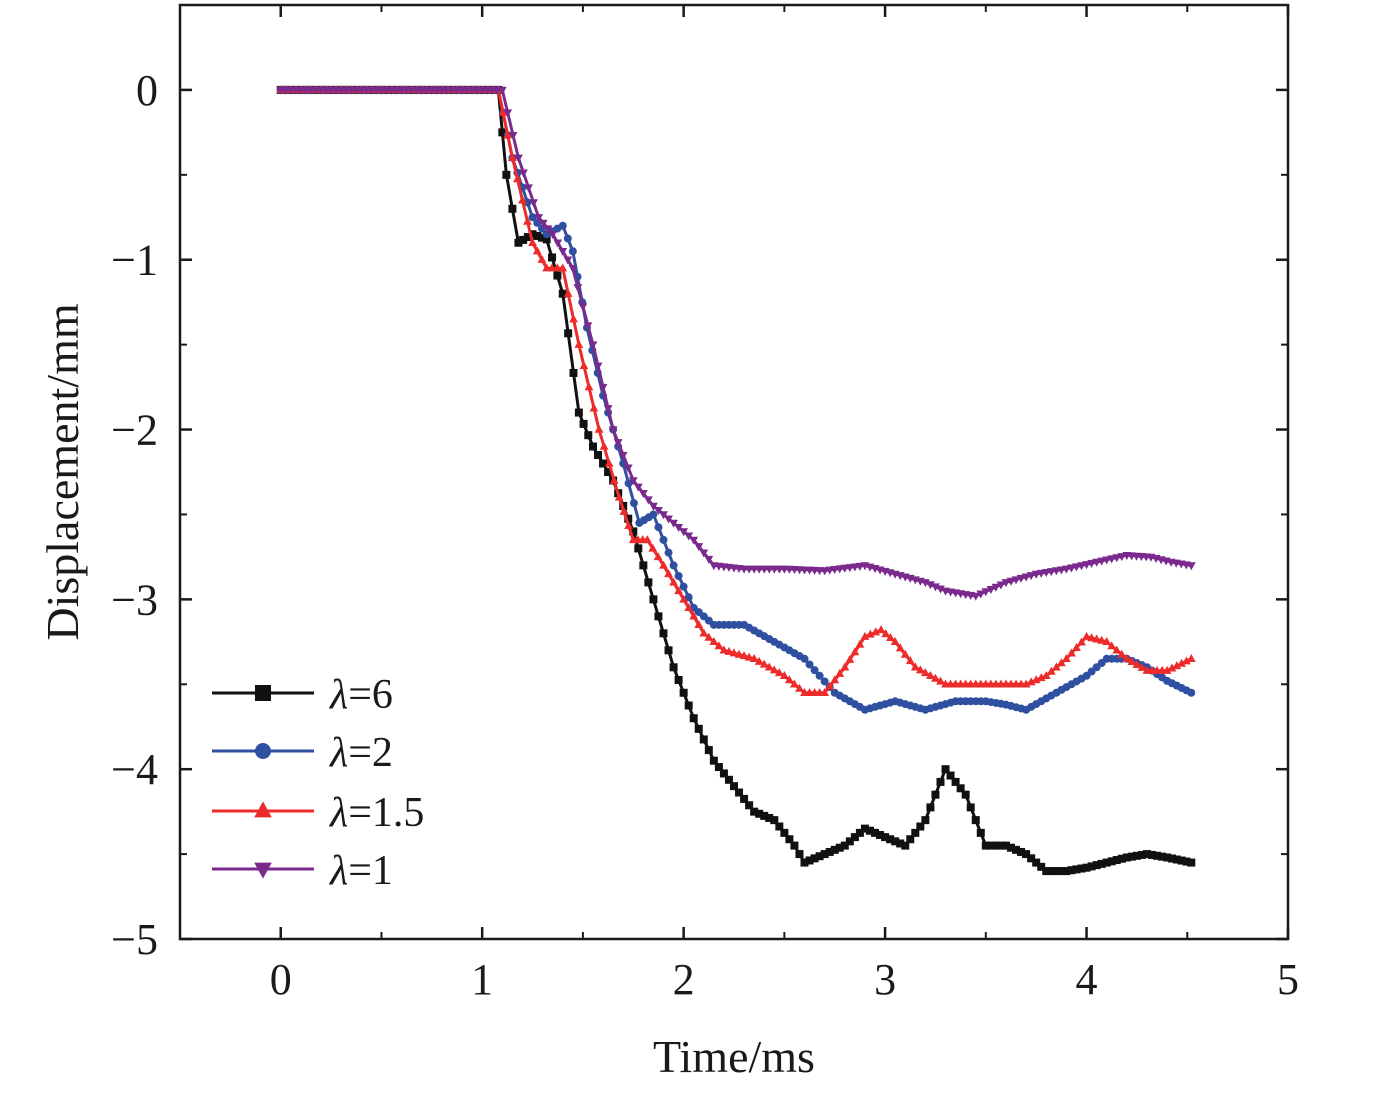 The height and width of the screenshot is (1098, 1378). Describe the element at coordinates (1288, 979) in the screenshot. I see `x-tick-label: 5` at that location.